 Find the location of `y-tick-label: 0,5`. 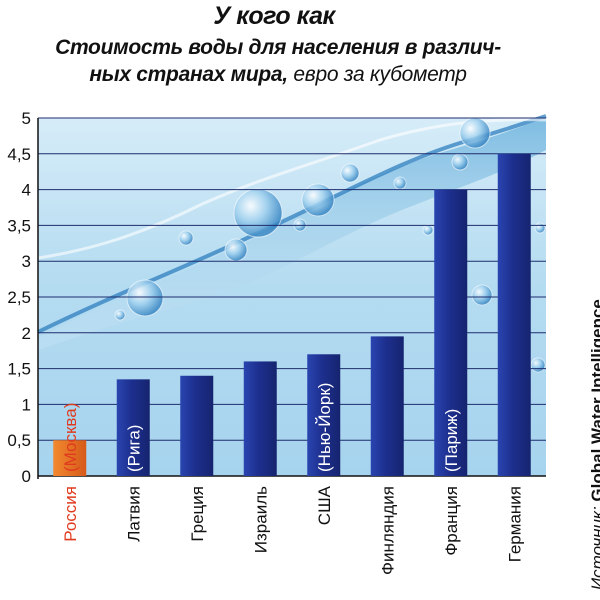

y-tick-label: 0,5 is located at coordinates (19, 440).